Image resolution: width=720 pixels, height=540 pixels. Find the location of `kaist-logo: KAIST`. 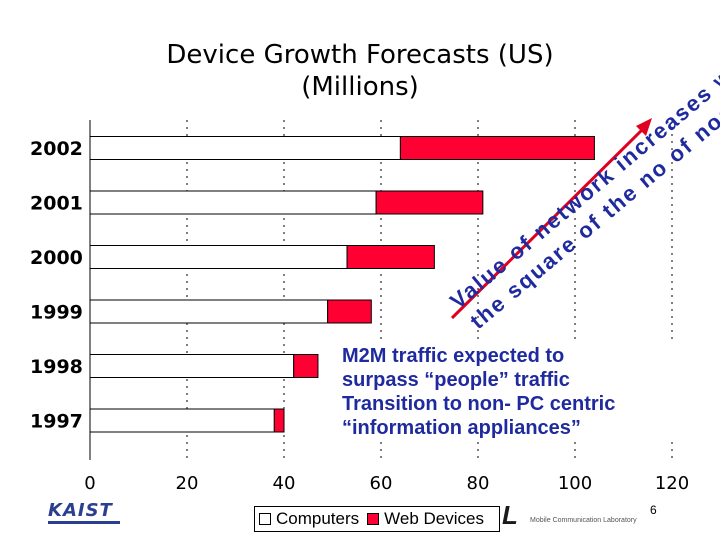

kaist-logo: KAIST is located at coordinates (84, 512).